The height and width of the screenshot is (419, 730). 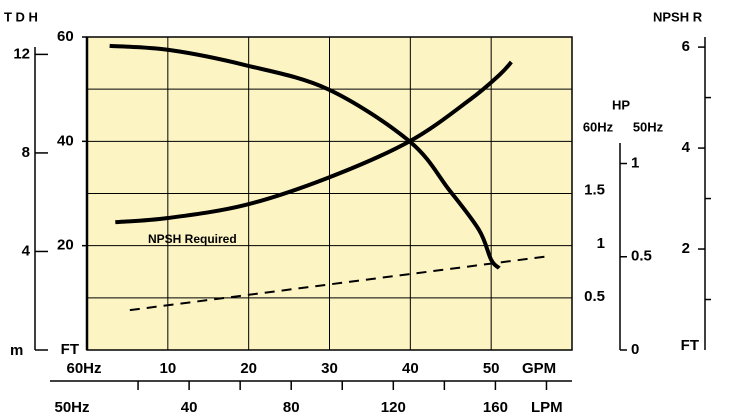 What do you see at coordinates (410, 368) in the screenshot?
I see `x-tick-label: 40` at bounding box center [410, 368].